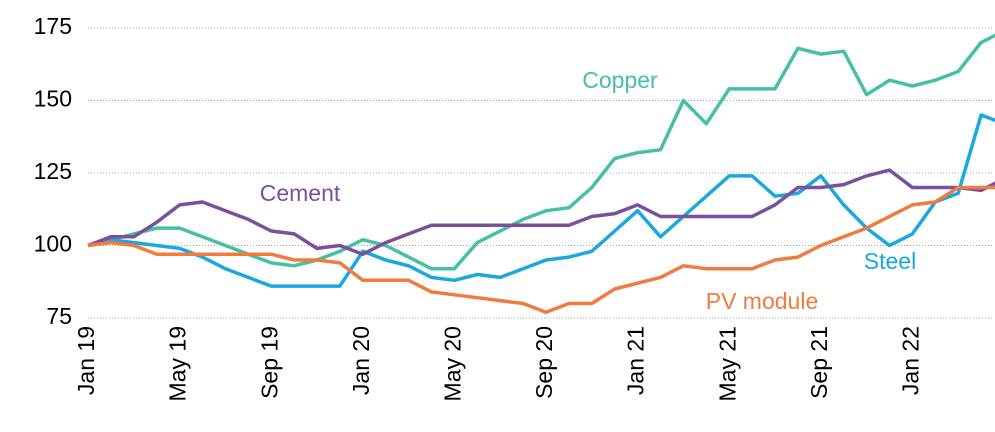  I want to click on x-tick-label: Jan 20, so click(361, 360).